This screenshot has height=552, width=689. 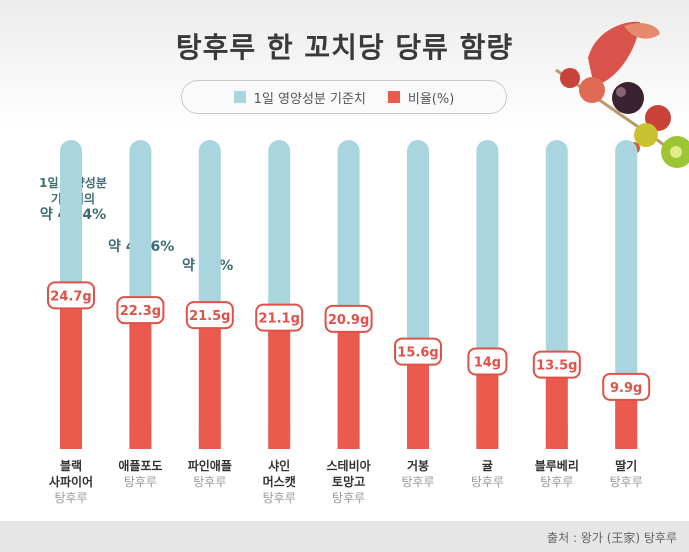 What do you see at coordinates (393, 97) in the screenshot?
I see `legend-swatch-value` at bounding box center [393, 97].